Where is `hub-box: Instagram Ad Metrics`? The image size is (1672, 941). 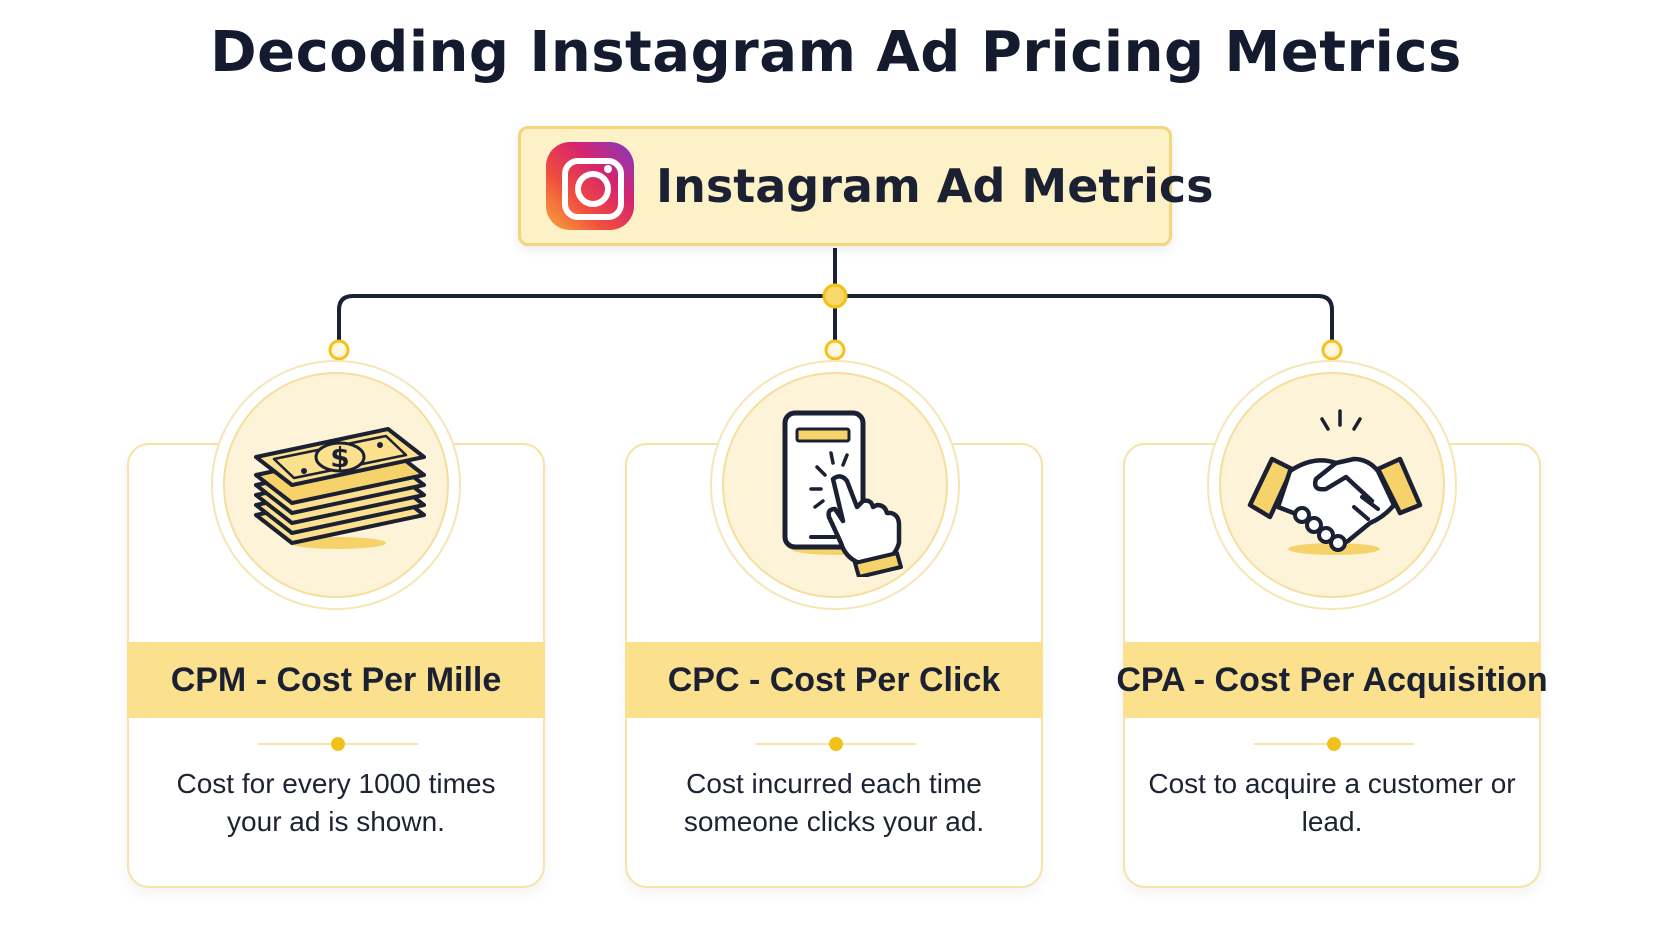
hub-box: Instagram Ad Metrics is located at coordinates (865, 186).